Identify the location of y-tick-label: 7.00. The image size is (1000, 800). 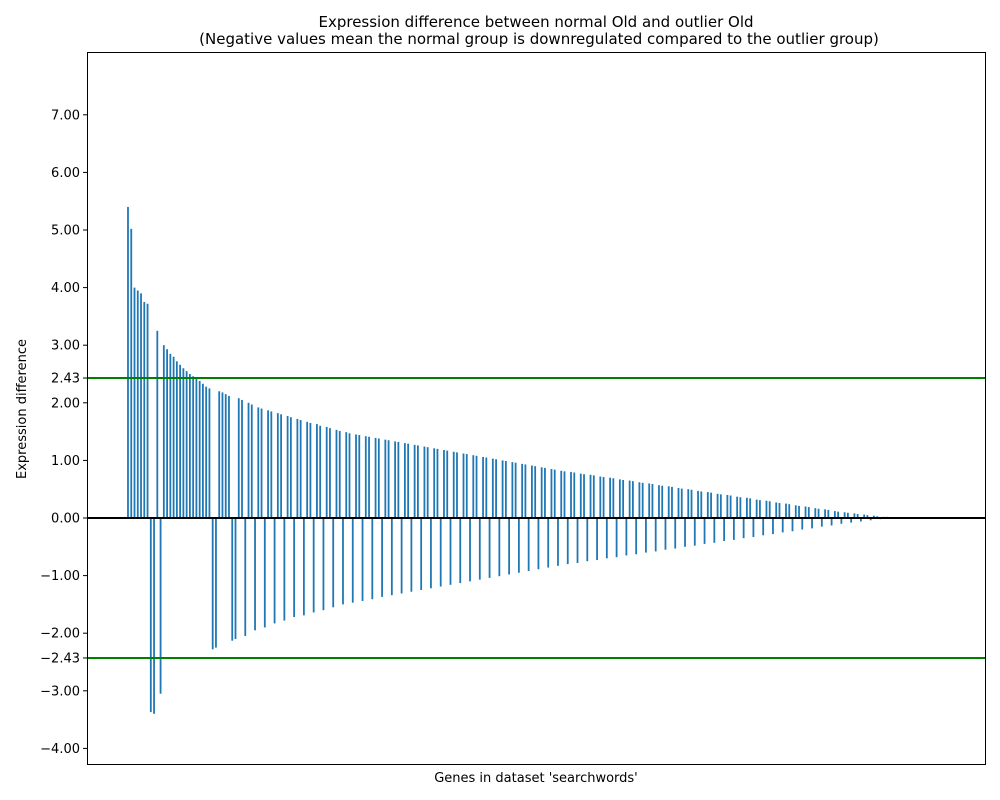
(65, 115).